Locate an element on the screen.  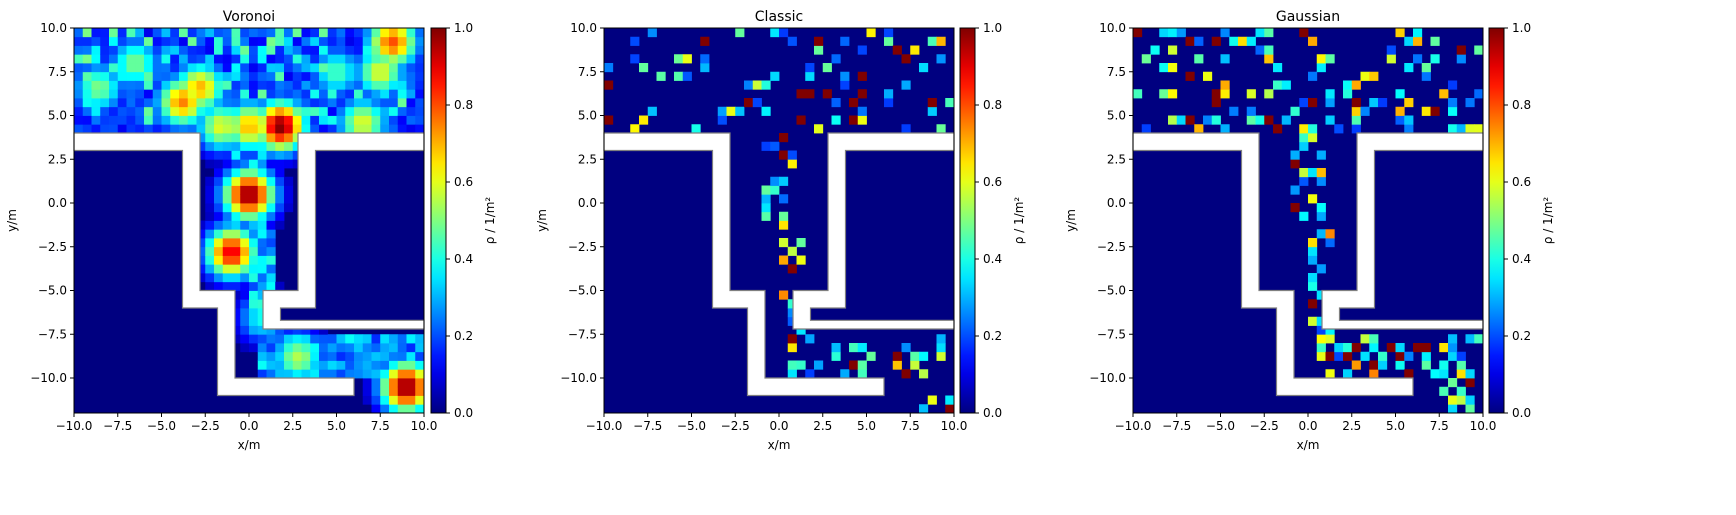
y-axis-label: y/m is located at coordinates (1071, 220).